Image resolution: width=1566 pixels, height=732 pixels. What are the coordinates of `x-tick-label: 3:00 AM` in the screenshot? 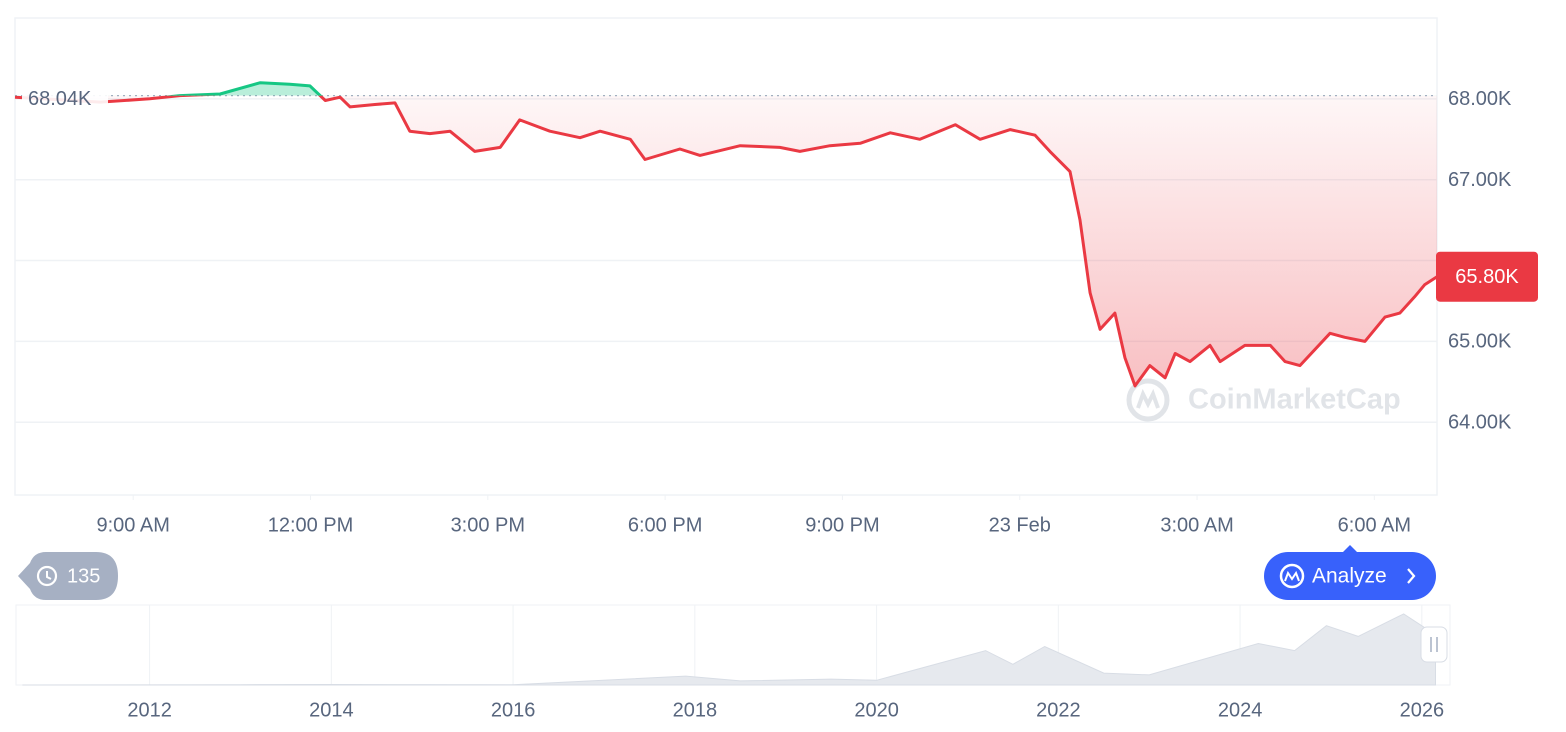 It's located at (1196, 525).